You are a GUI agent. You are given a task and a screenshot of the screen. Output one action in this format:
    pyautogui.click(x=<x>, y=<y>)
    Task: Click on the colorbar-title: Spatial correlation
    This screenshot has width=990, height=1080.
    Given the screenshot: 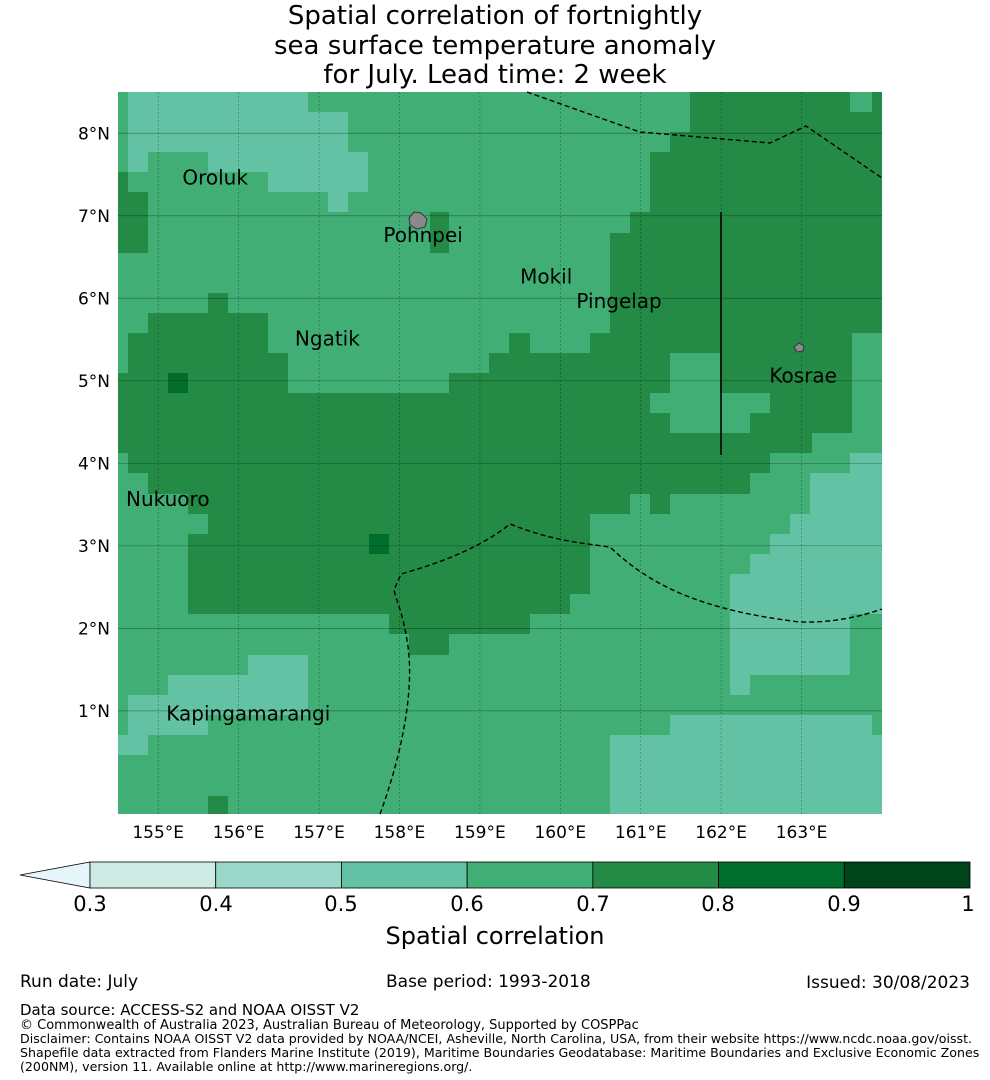 What is the action you would take?
    pyautogui.click(x=495, y=936)
    